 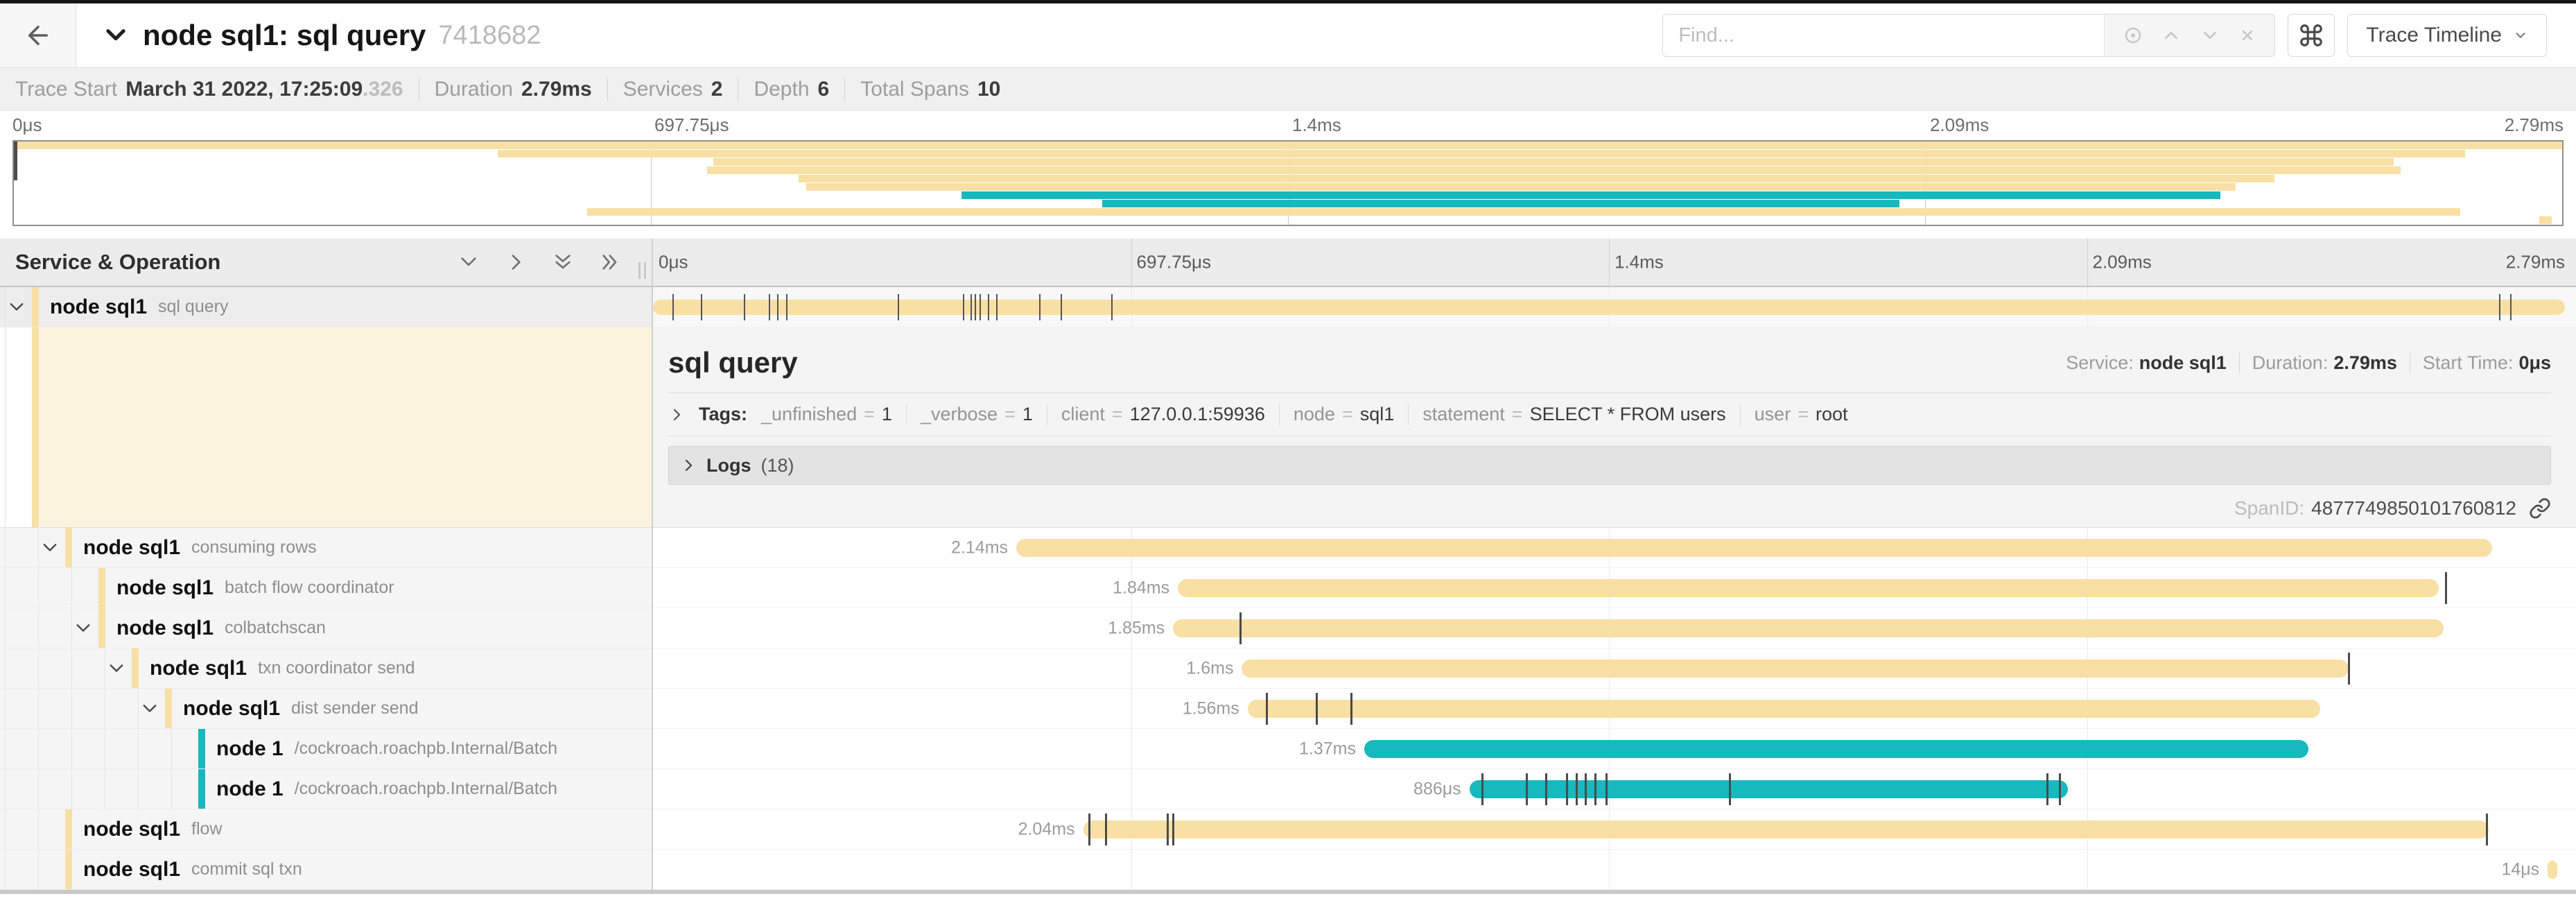 I want to click on span-timeline-row: 14μs, so click(x=1614, y=870).